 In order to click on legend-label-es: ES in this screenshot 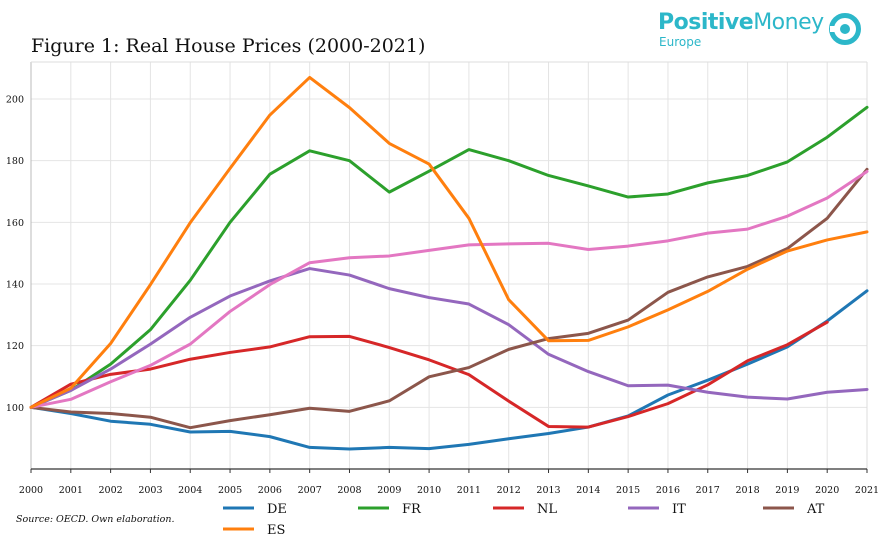, I will do `click(276, 530)`.